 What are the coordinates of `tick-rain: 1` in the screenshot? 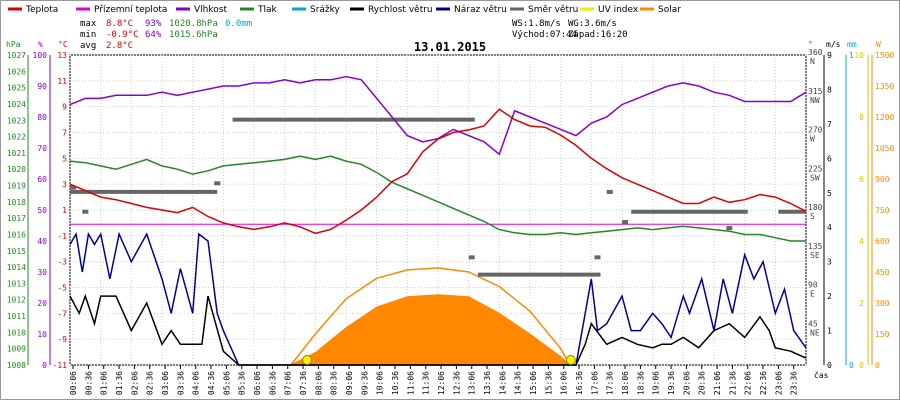 It's located at (851, 55).